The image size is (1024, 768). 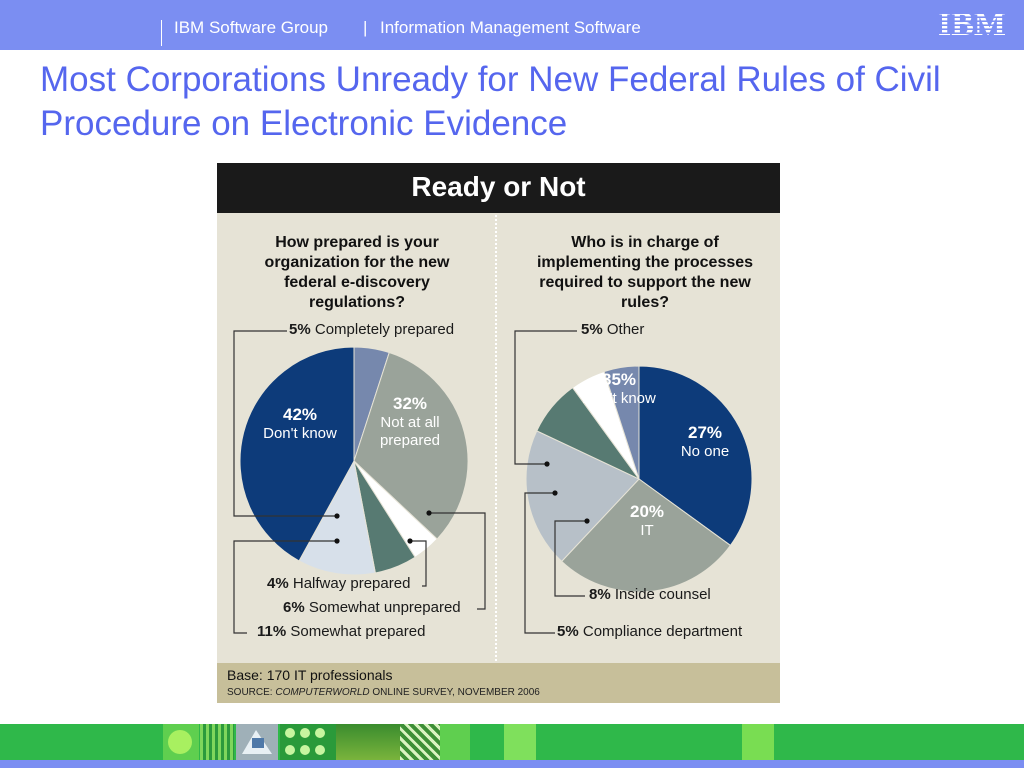 I want to click on pie-slice-no-one, so click(x=646, y=535).